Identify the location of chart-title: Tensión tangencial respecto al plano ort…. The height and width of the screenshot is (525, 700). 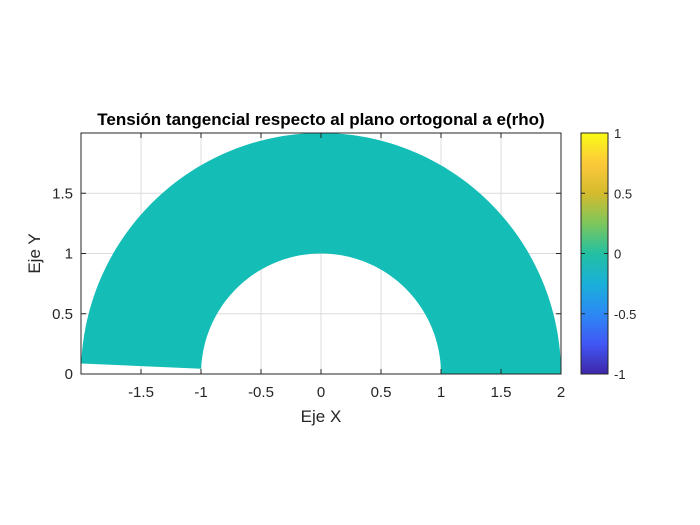
(320, 119).